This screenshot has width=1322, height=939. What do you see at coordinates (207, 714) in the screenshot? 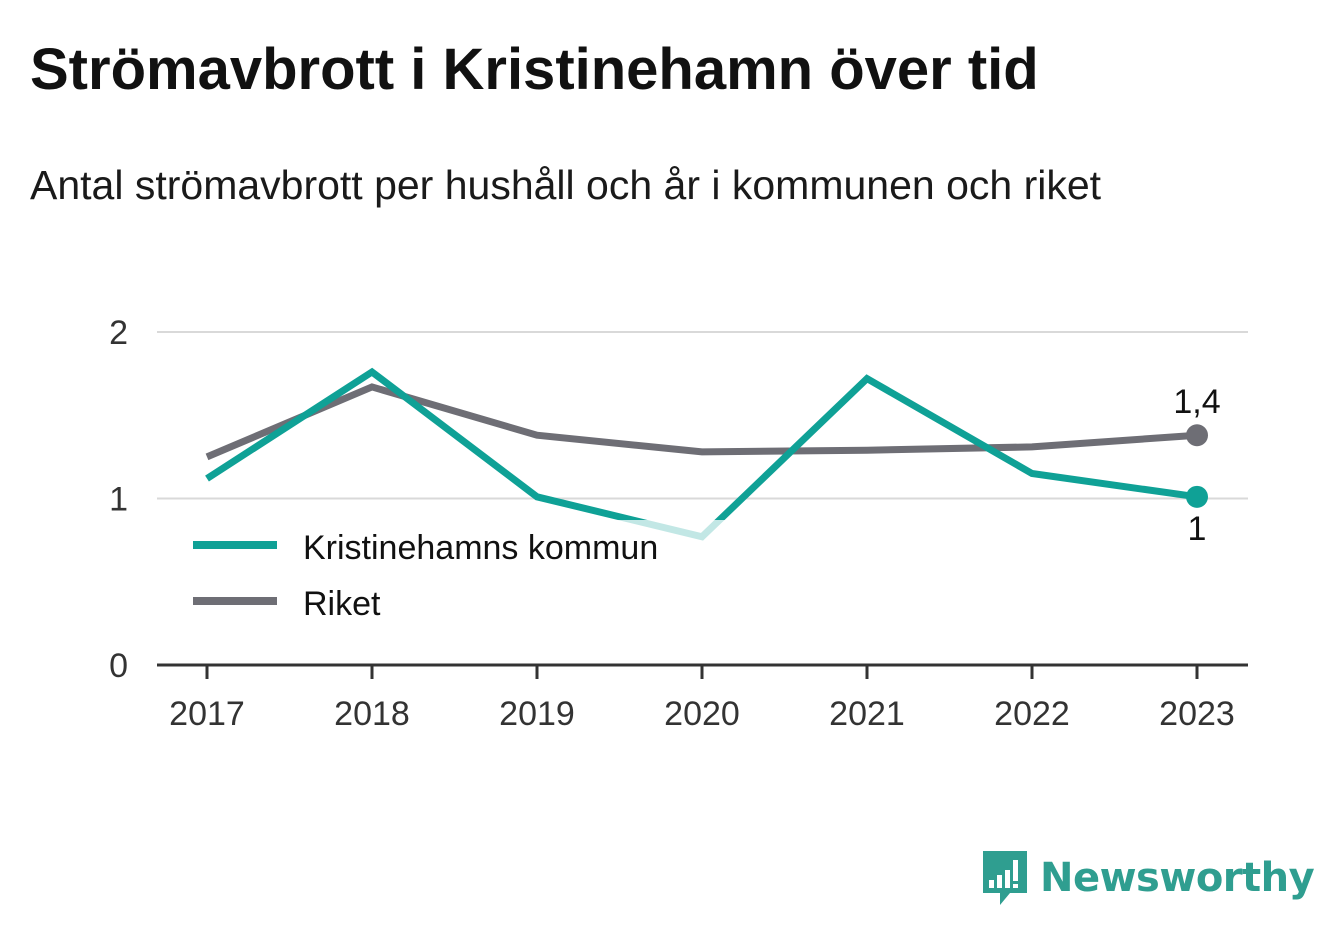
I see `x-tick-label-2017: 2017` at bounding box center [207, 714].